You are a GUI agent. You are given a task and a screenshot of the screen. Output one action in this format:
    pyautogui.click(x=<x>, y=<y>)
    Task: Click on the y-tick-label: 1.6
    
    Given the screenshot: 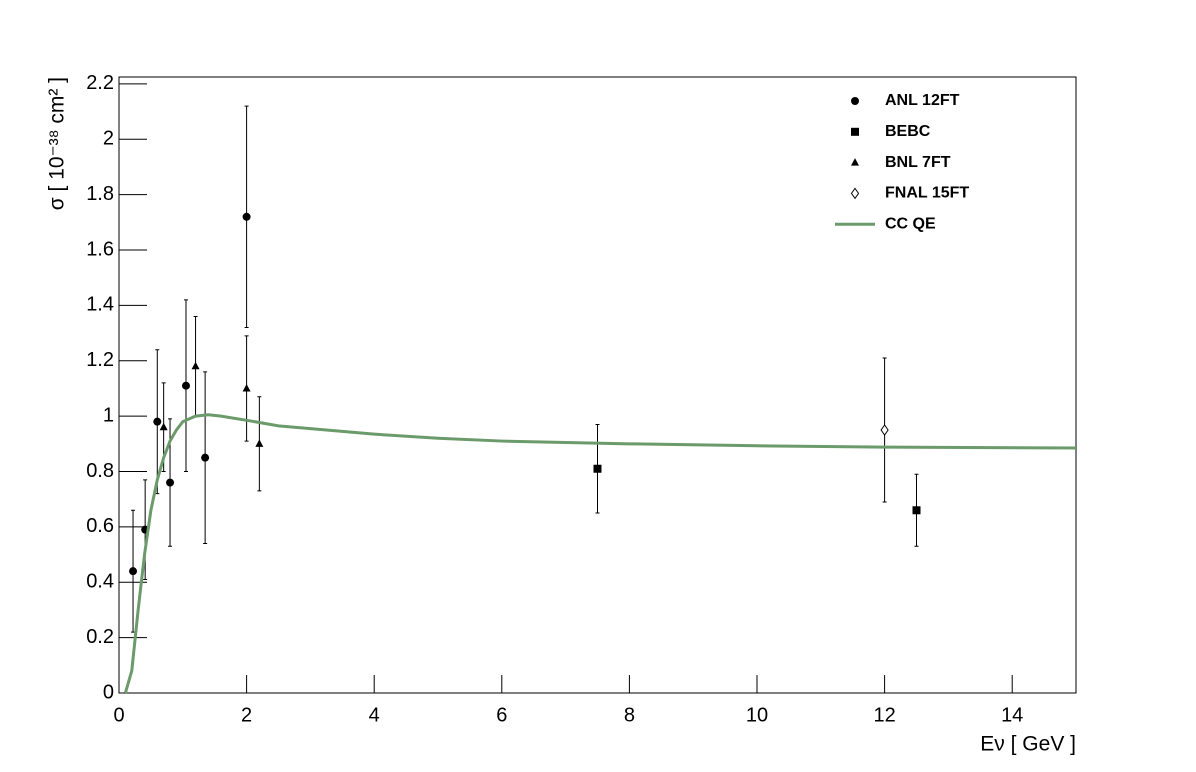 What is the action you would take?
    pyautogui.click(x=100, y=249)
    